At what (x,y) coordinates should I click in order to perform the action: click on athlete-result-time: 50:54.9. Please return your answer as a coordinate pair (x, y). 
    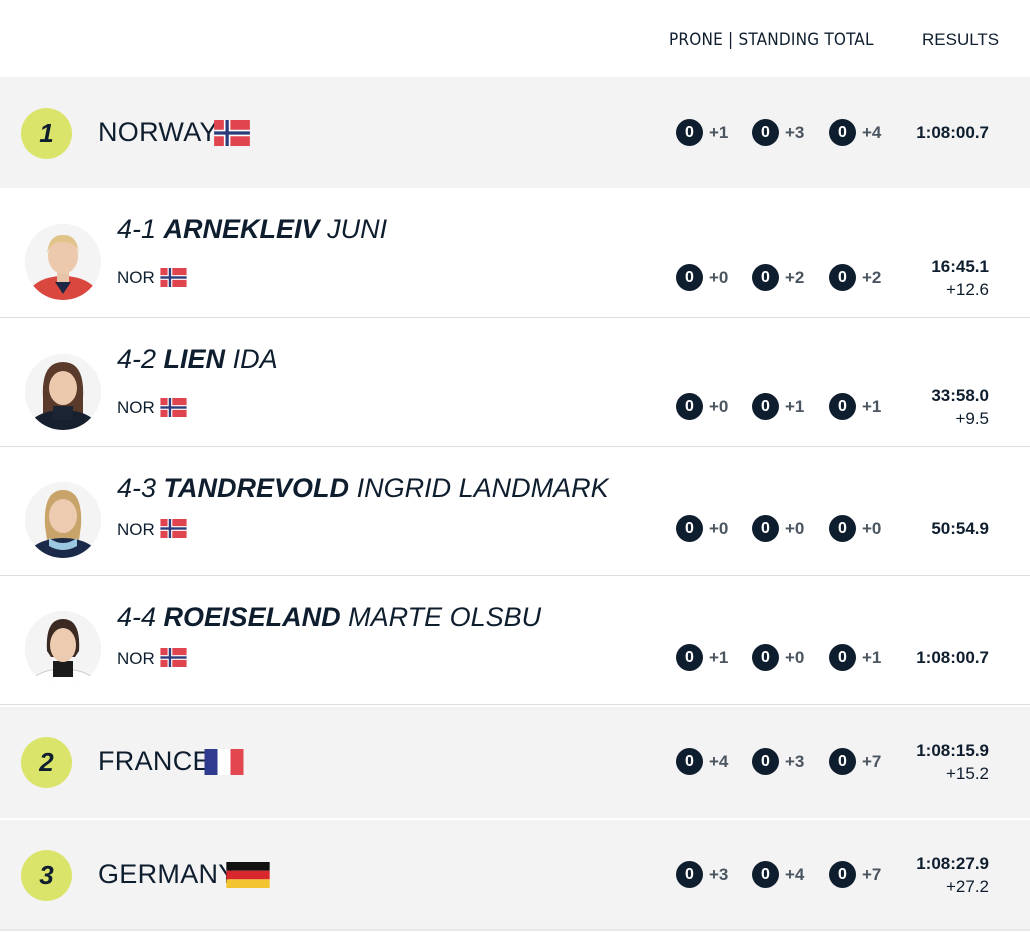
    Looking at the image, I should click on (960, 528).